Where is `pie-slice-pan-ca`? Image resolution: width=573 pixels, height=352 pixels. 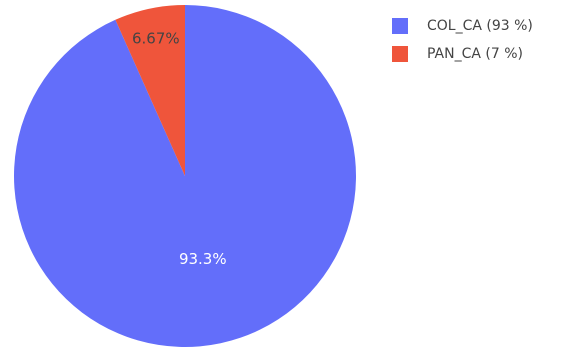
pie-slice-pan-ca is located at coordinates (150, 90).